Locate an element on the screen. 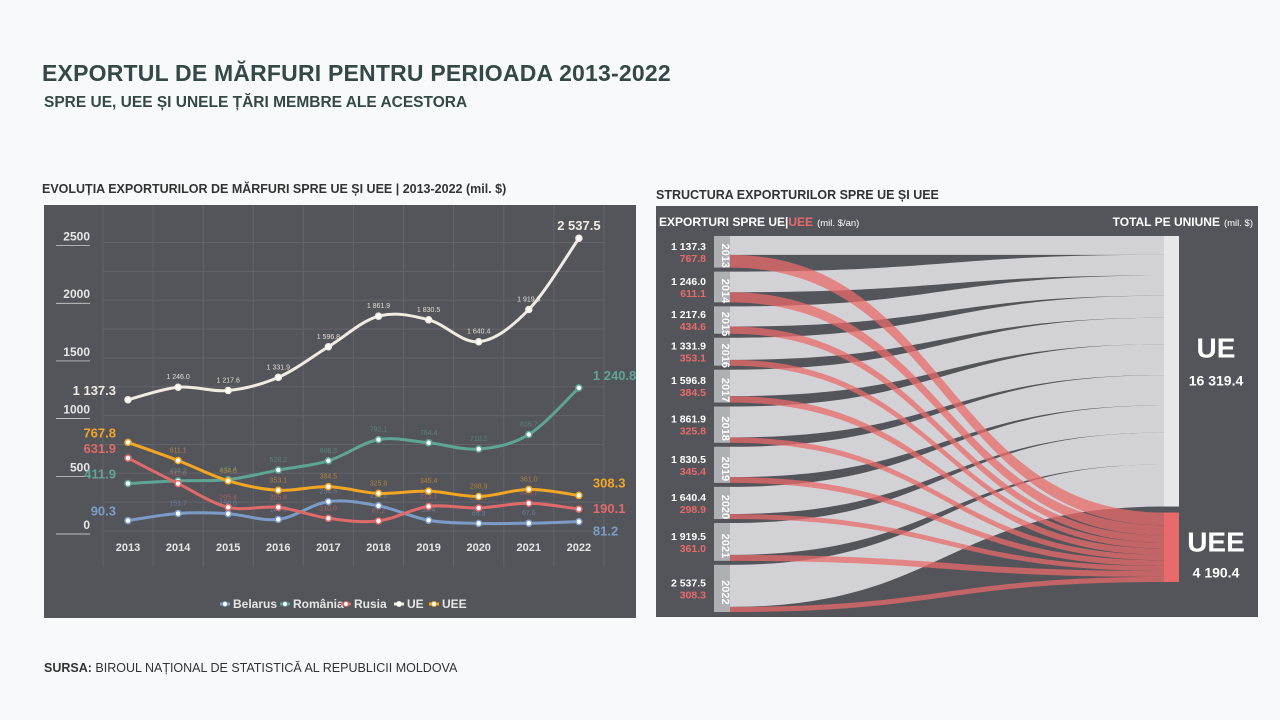 The width and height of the screenshot is (1280, 720). data-label-first: 767.8 is located at coordinates (99, 432).